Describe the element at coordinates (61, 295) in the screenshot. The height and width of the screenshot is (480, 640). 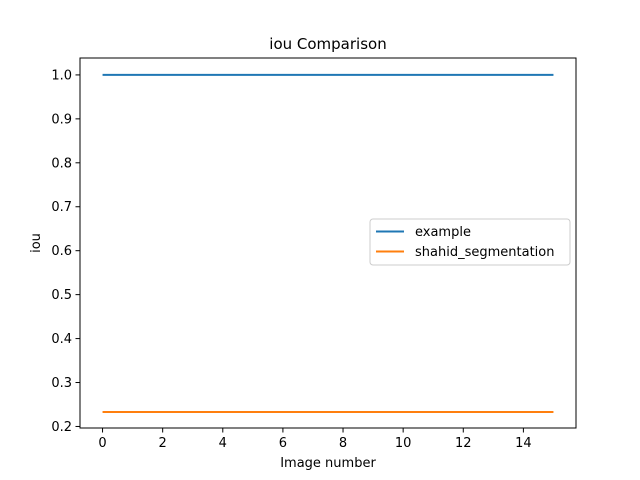
I see `y-tick-label: 0.5` at that location.